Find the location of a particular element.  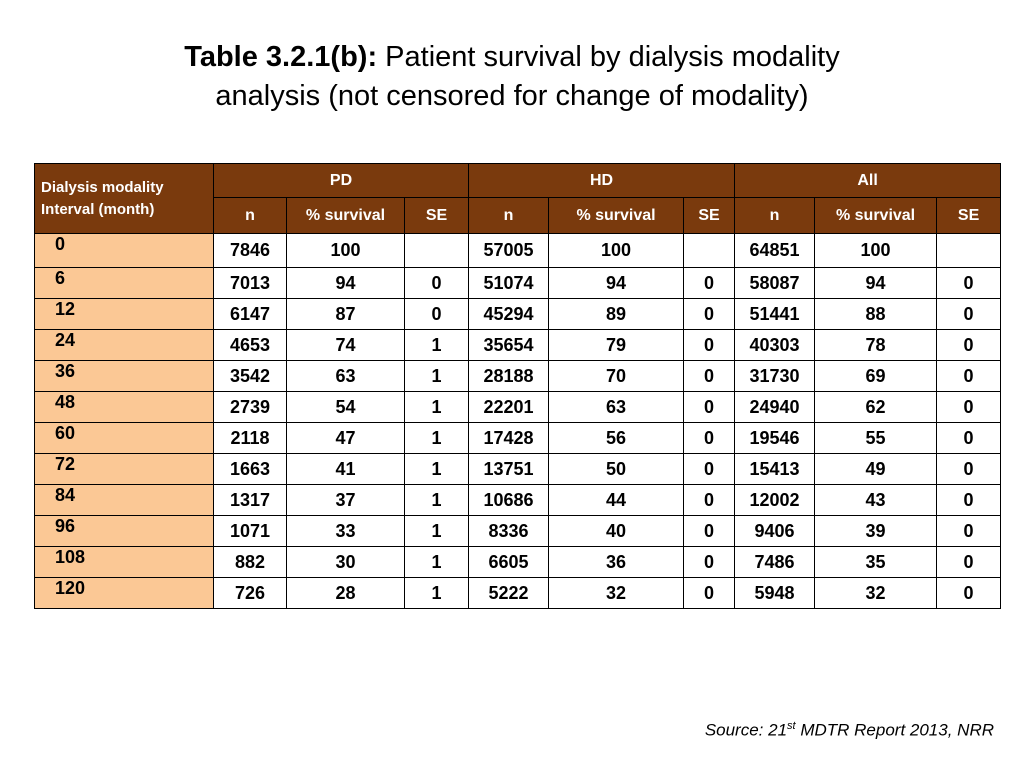

cell-all-n: 19546 is located at coordinates (775, 438).